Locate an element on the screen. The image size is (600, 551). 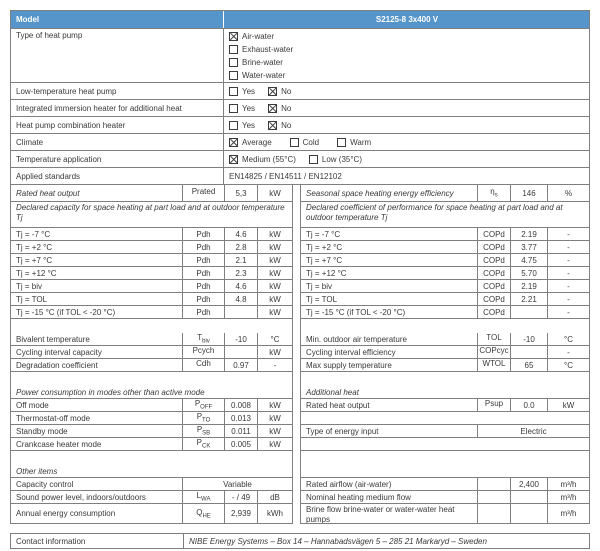
climate-row: Climate Average Cold Warm is located at coordinates (300, 141).